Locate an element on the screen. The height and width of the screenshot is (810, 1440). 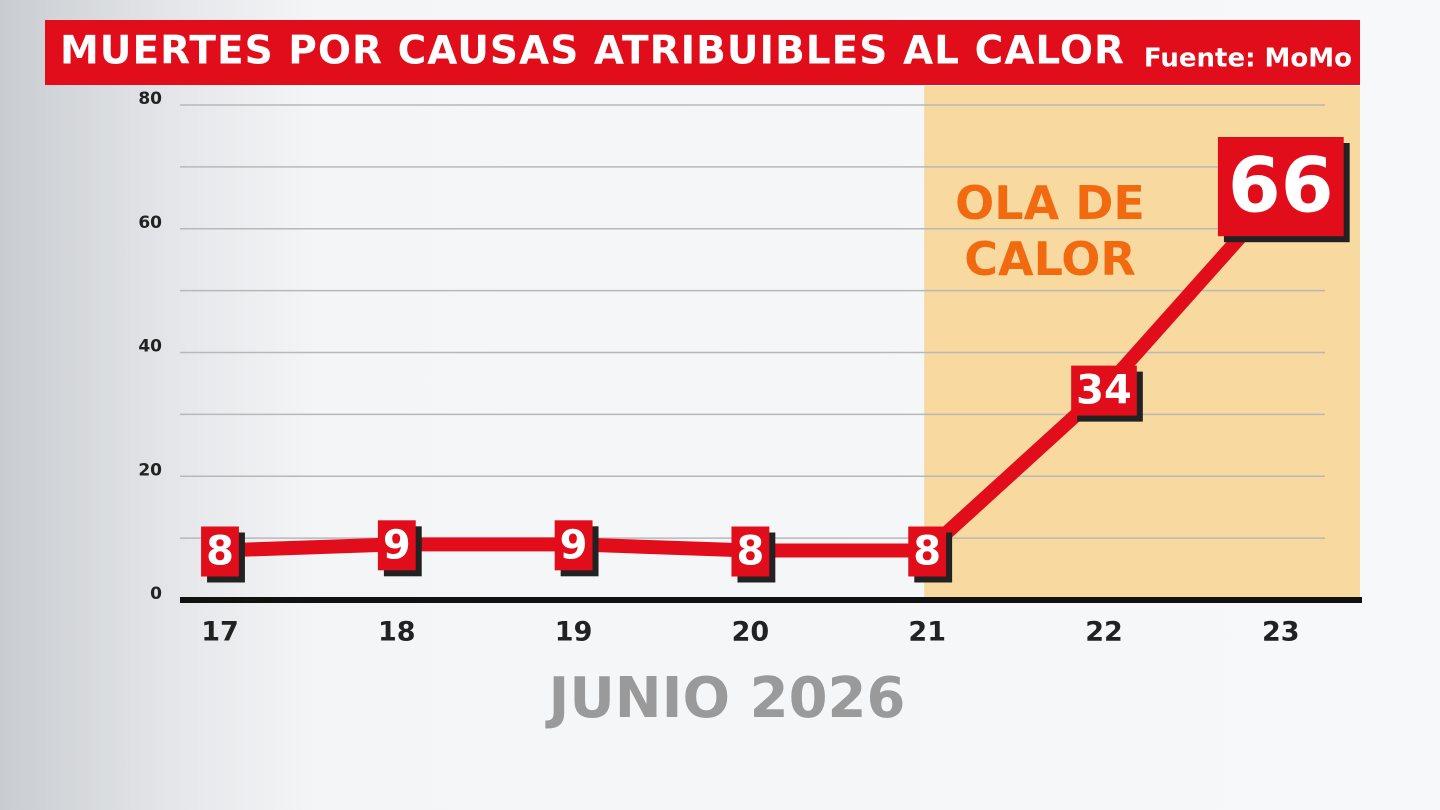
y-tick-label: 40 is located at coordinates (150, 347).